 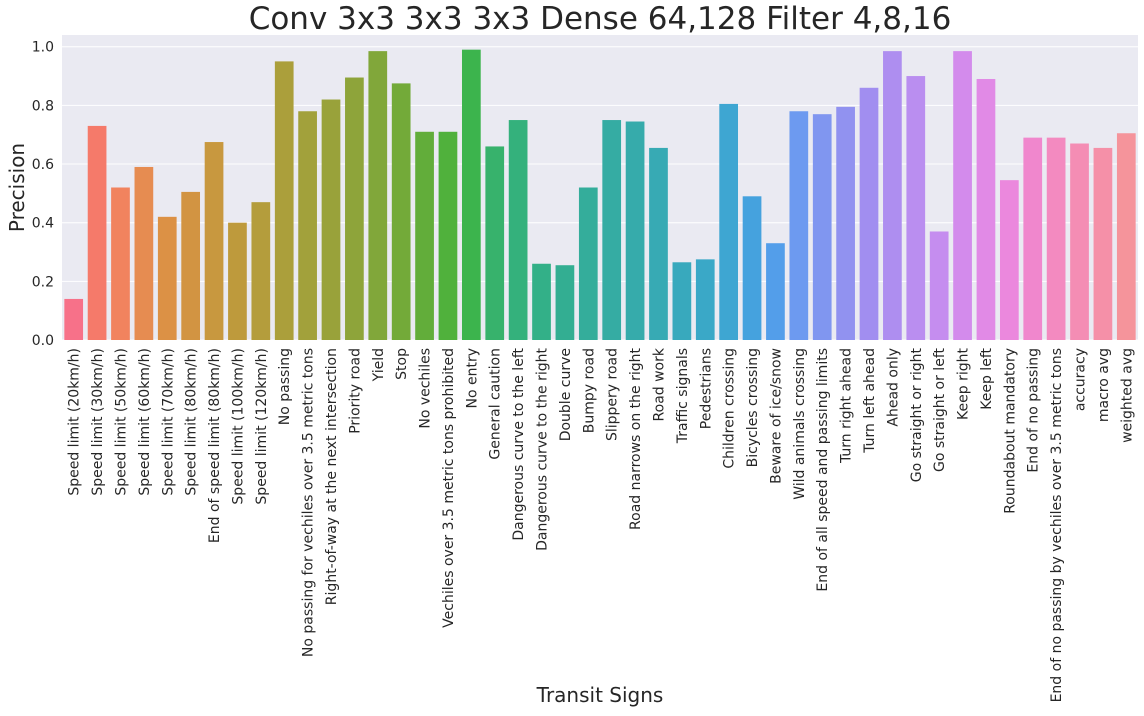 What do you see at coordinates (75, 422) in the screenshot?
I see `x-tick-label: Speed limit (20km/h)` at bounding box center [75, 422].